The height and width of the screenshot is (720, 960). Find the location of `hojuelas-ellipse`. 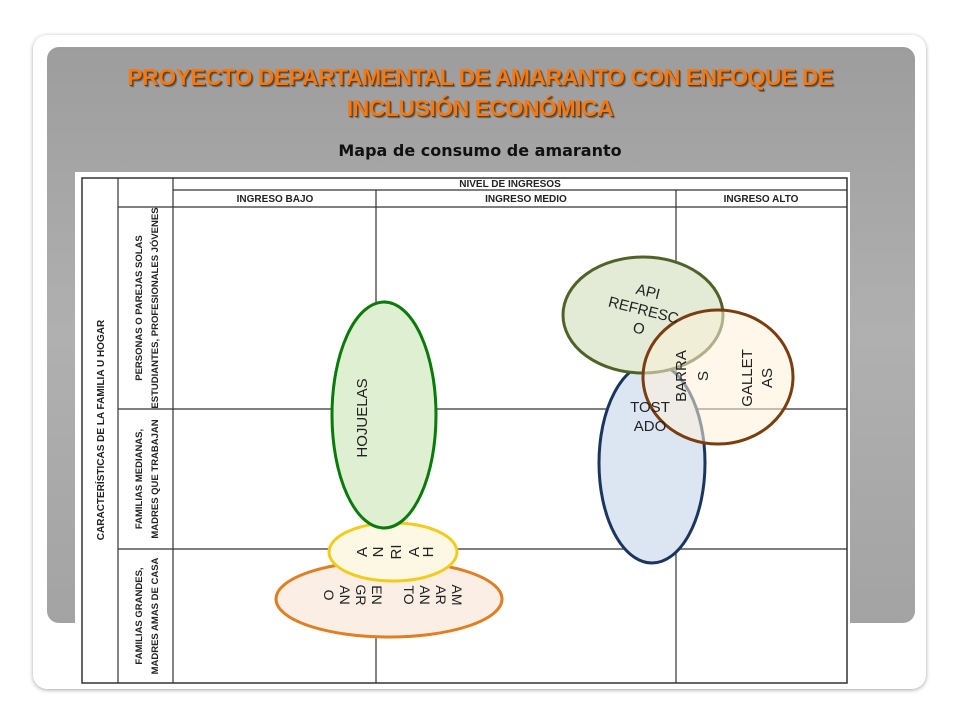

hojuelas-ellipse is located at coordinates (384, 415).